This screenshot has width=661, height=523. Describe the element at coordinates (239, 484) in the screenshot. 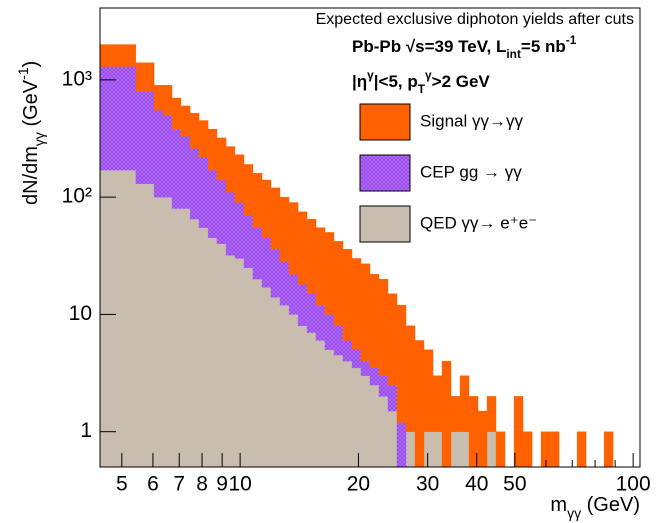

I see `x-tick-label: 10` at that location.